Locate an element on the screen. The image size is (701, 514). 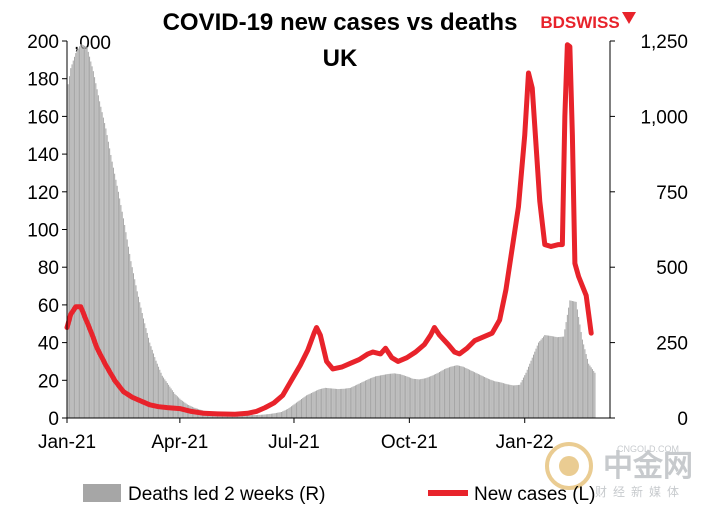
brand-logo-icon is located at coordinates (629, 18).